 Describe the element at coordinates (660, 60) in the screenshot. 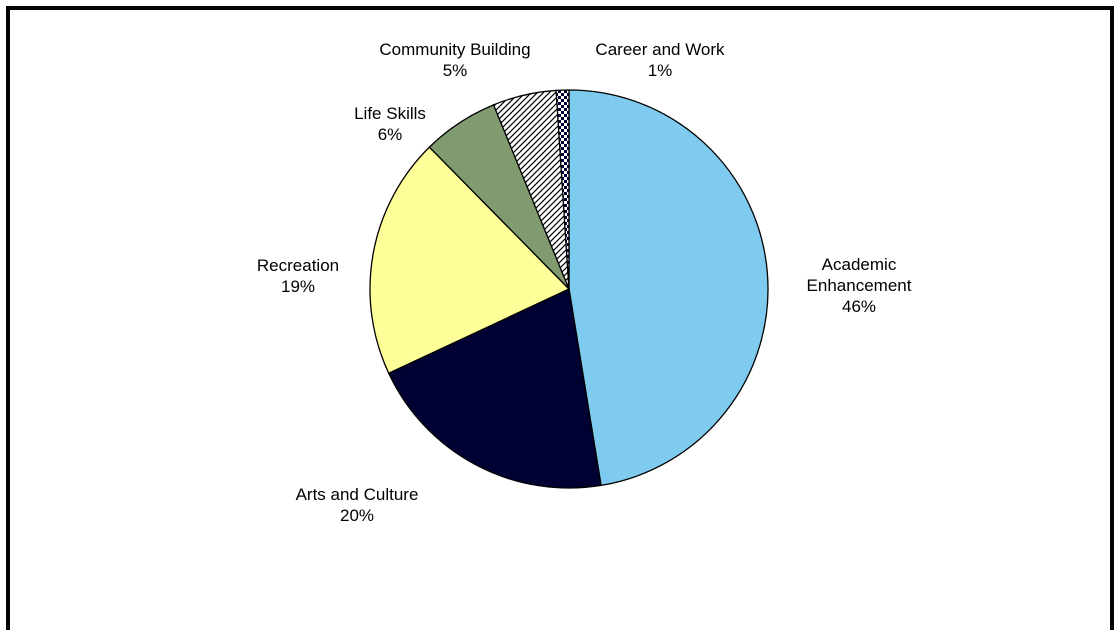

I see `pie-label-career-and-work: Career and Work 1%` at that location.